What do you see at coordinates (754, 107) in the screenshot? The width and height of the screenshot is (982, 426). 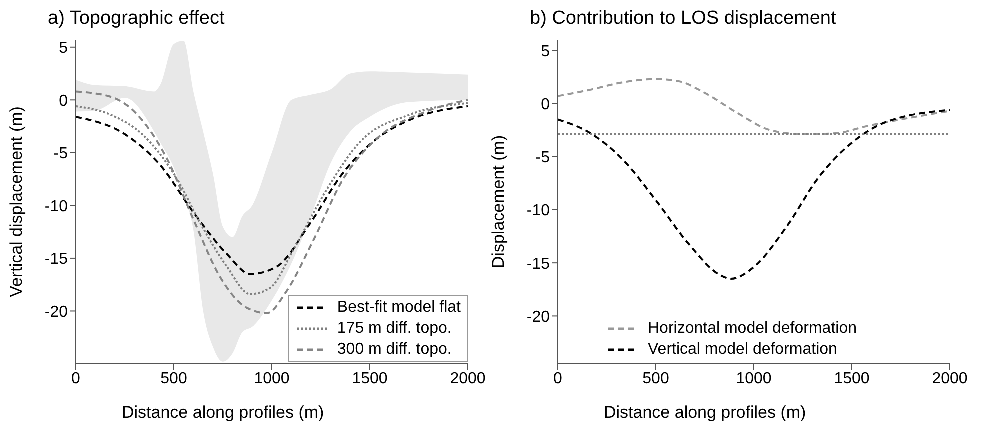 I see `line-series` at bounding box center [754, 107].